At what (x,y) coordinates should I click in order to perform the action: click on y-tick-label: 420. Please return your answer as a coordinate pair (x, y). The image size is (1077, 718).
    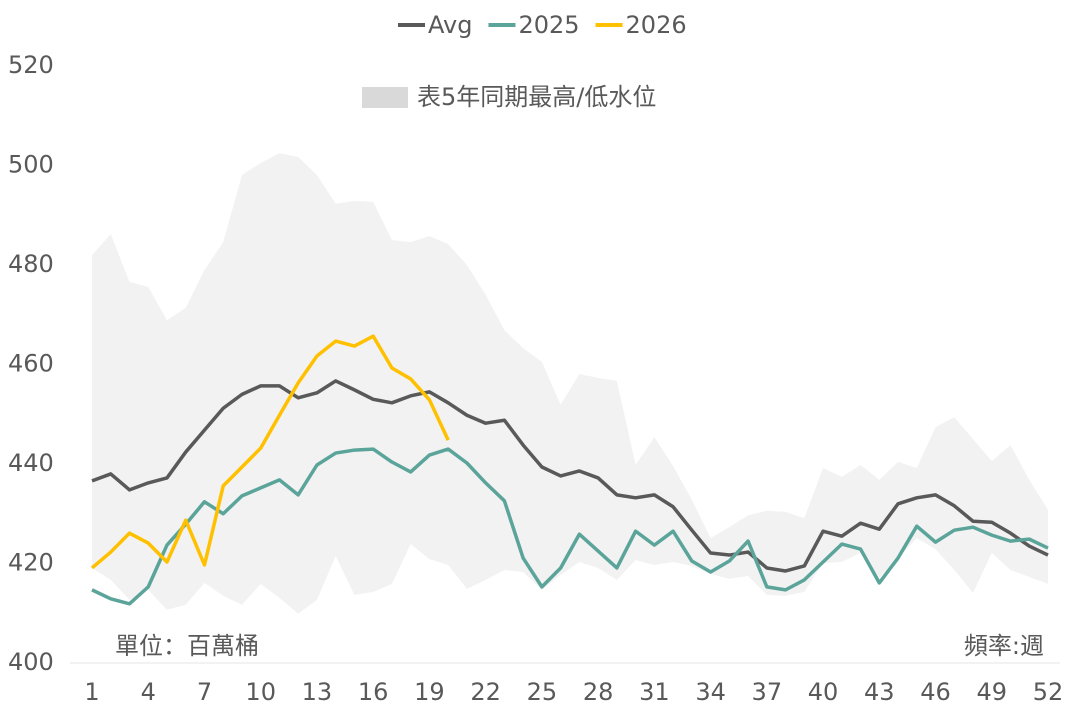
    Looking at the image, I should click on (31, 563).